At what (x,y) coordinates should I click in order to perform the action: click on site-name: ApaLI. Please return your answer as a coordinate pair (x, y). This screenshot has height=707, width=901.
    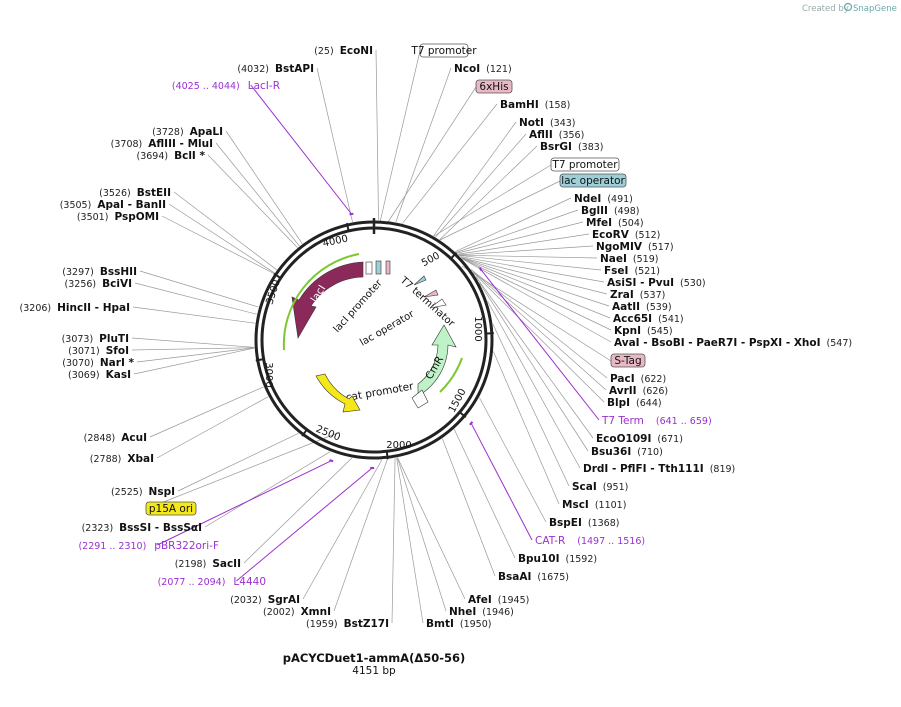
    Looking at the image, I should click on (206, 132).